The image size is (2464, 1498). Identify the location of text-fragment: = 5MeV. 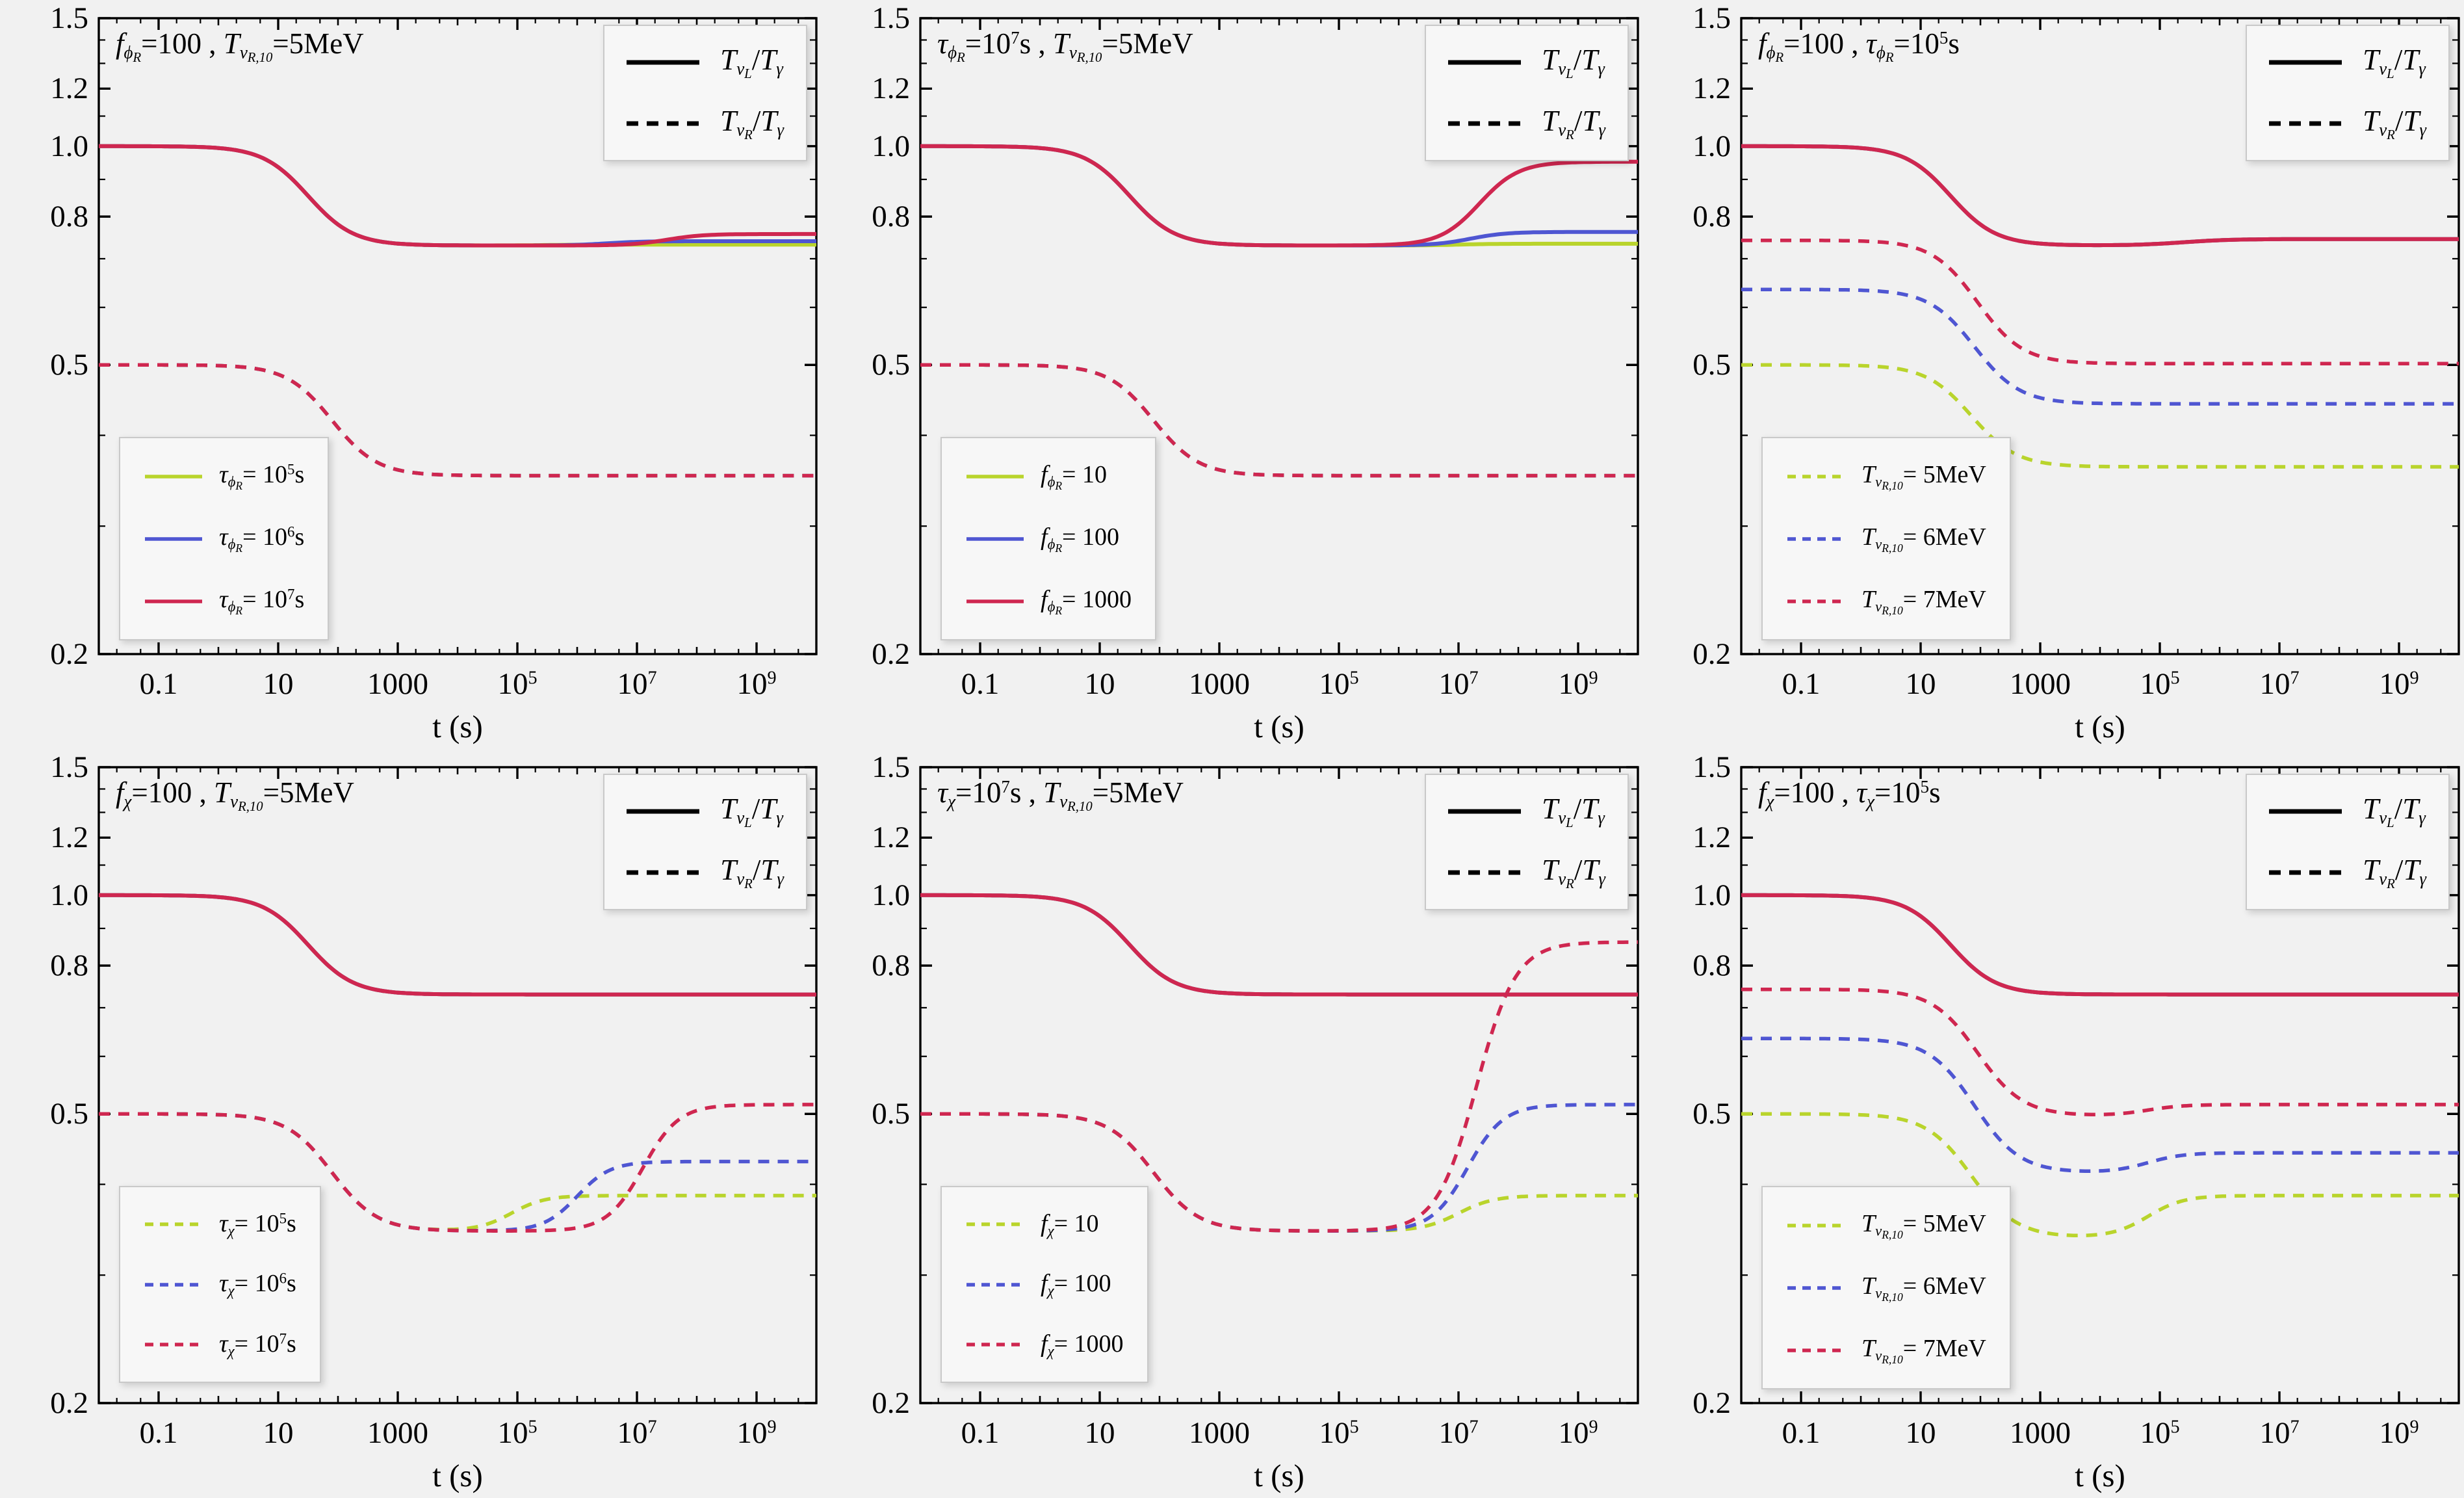
(1944, 1223).